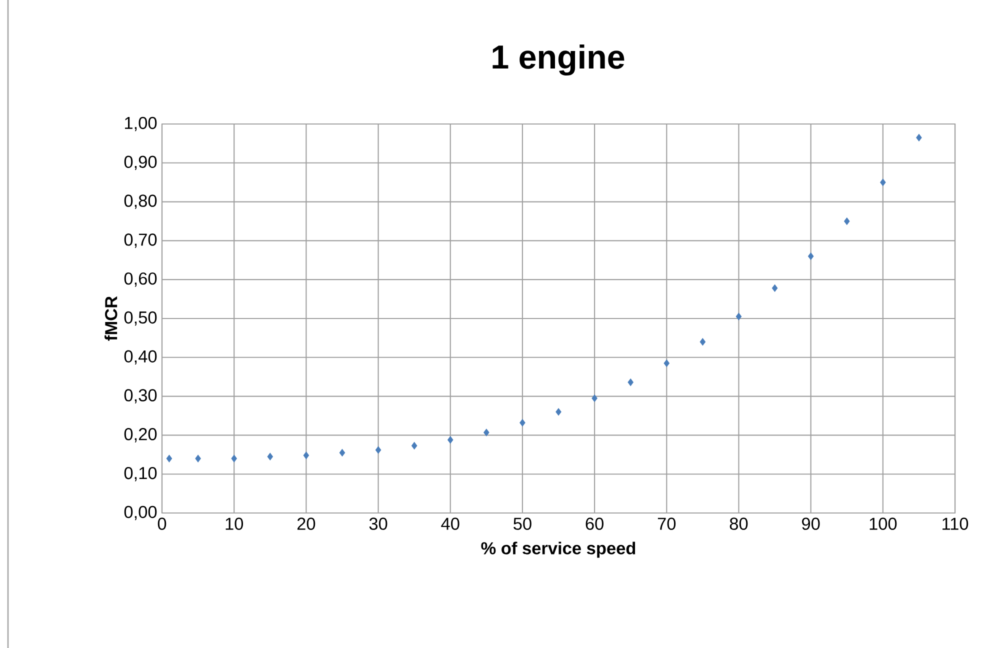 The image size is (1000, 648). Describe the element at coordinates (595, 524) in the screenshot. I see `x-tick-label: 60` at that location.